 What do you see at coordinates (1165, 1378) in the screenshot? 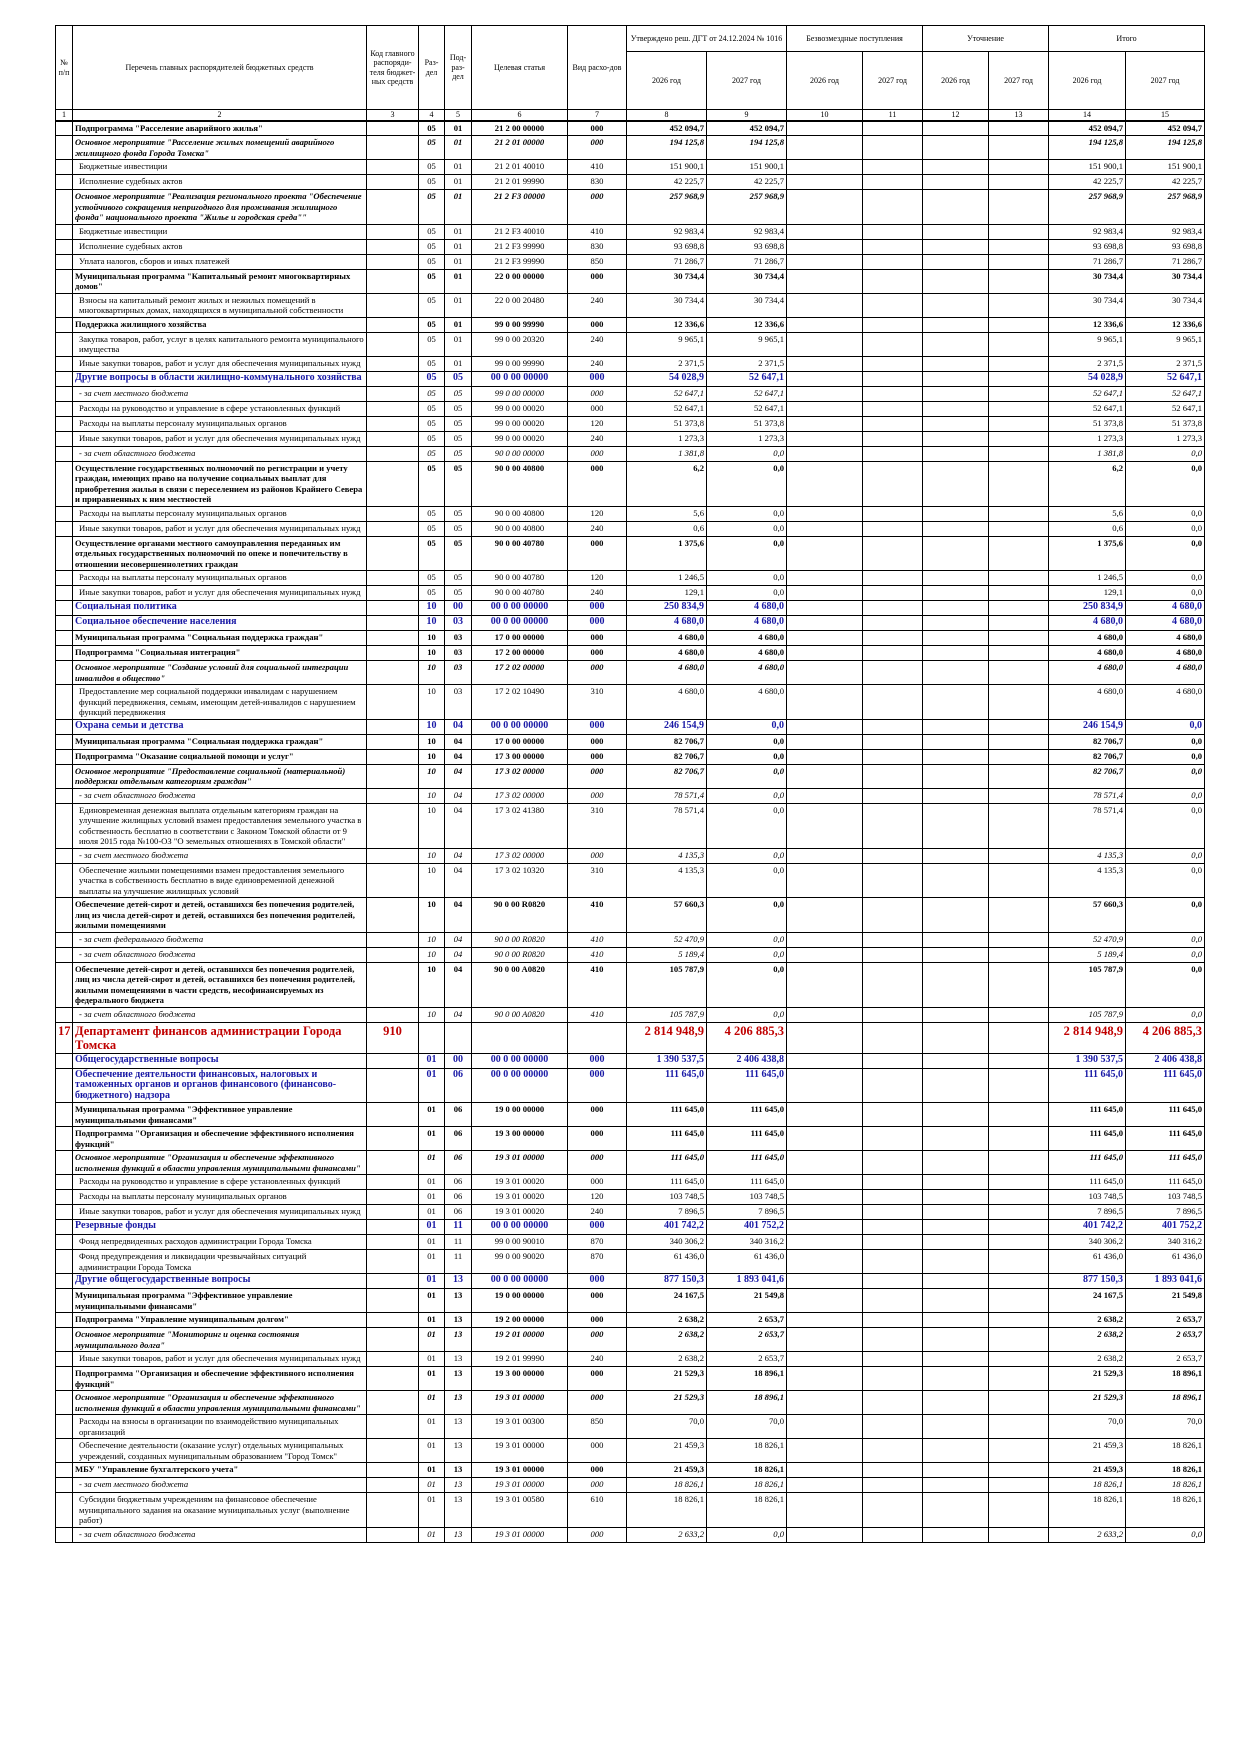
I see `cell: 18 896,1` at bounding box center [1165, 1378].